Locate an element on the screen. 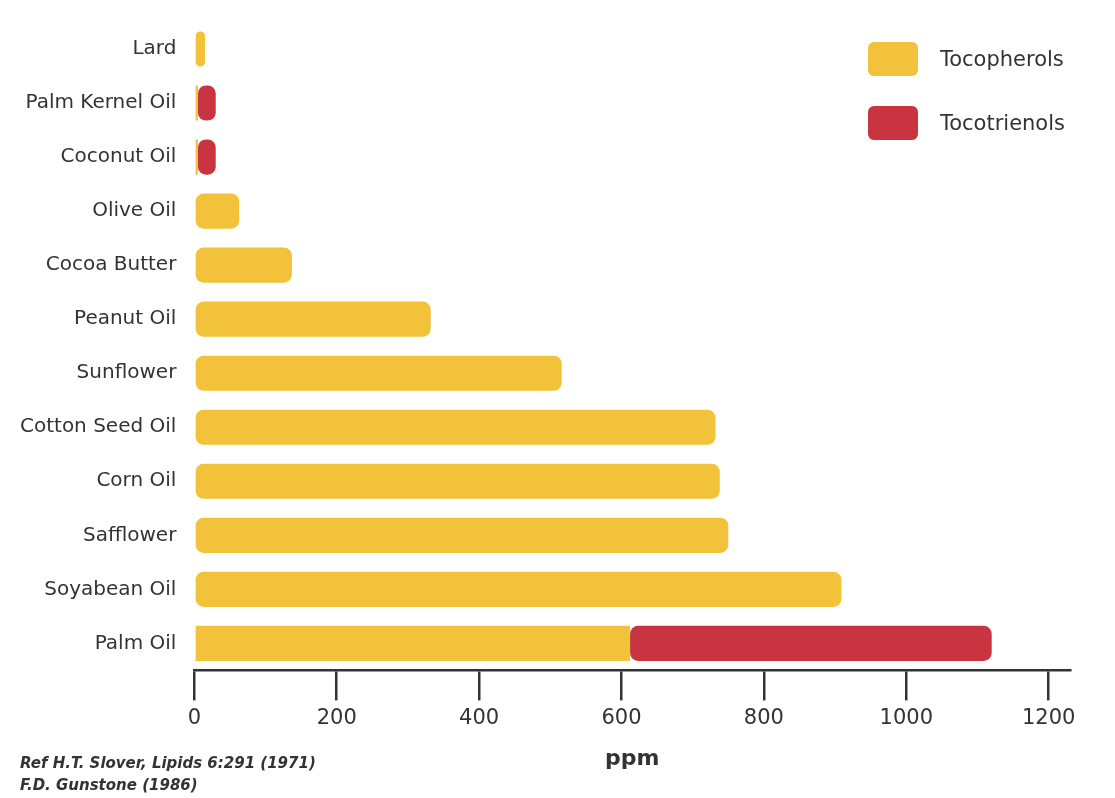 The width and height of the screenshot is (1115, 798). x-axis-title: ppm is located at coordinates (632, 757).